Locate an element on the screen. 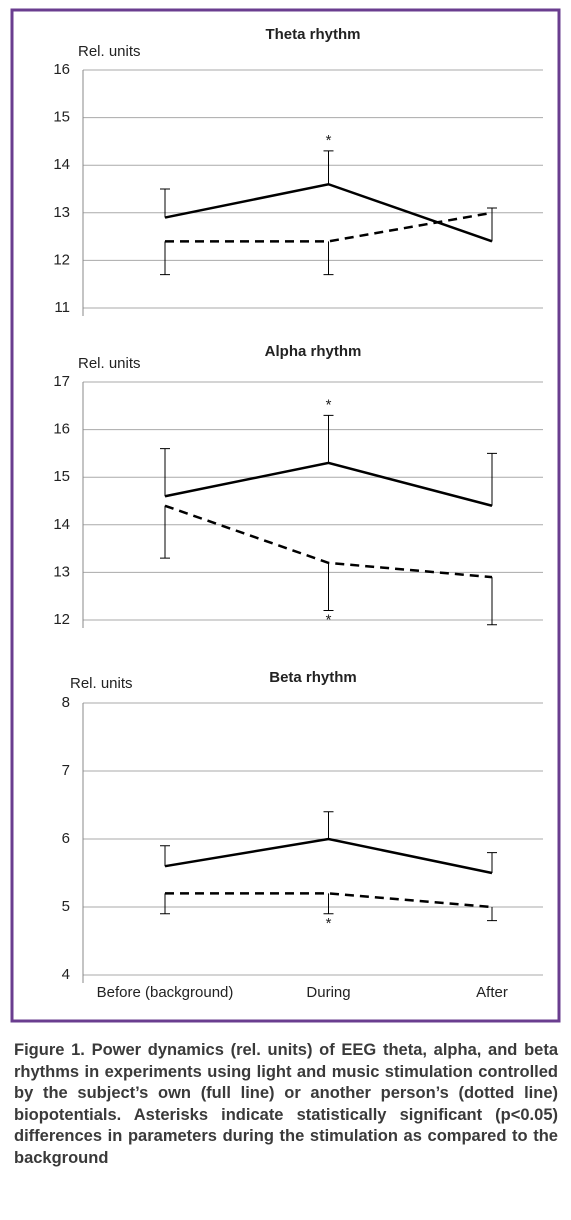 The image size is (571, 1220). x-tick-label: During is located at coordinates (328, 992).